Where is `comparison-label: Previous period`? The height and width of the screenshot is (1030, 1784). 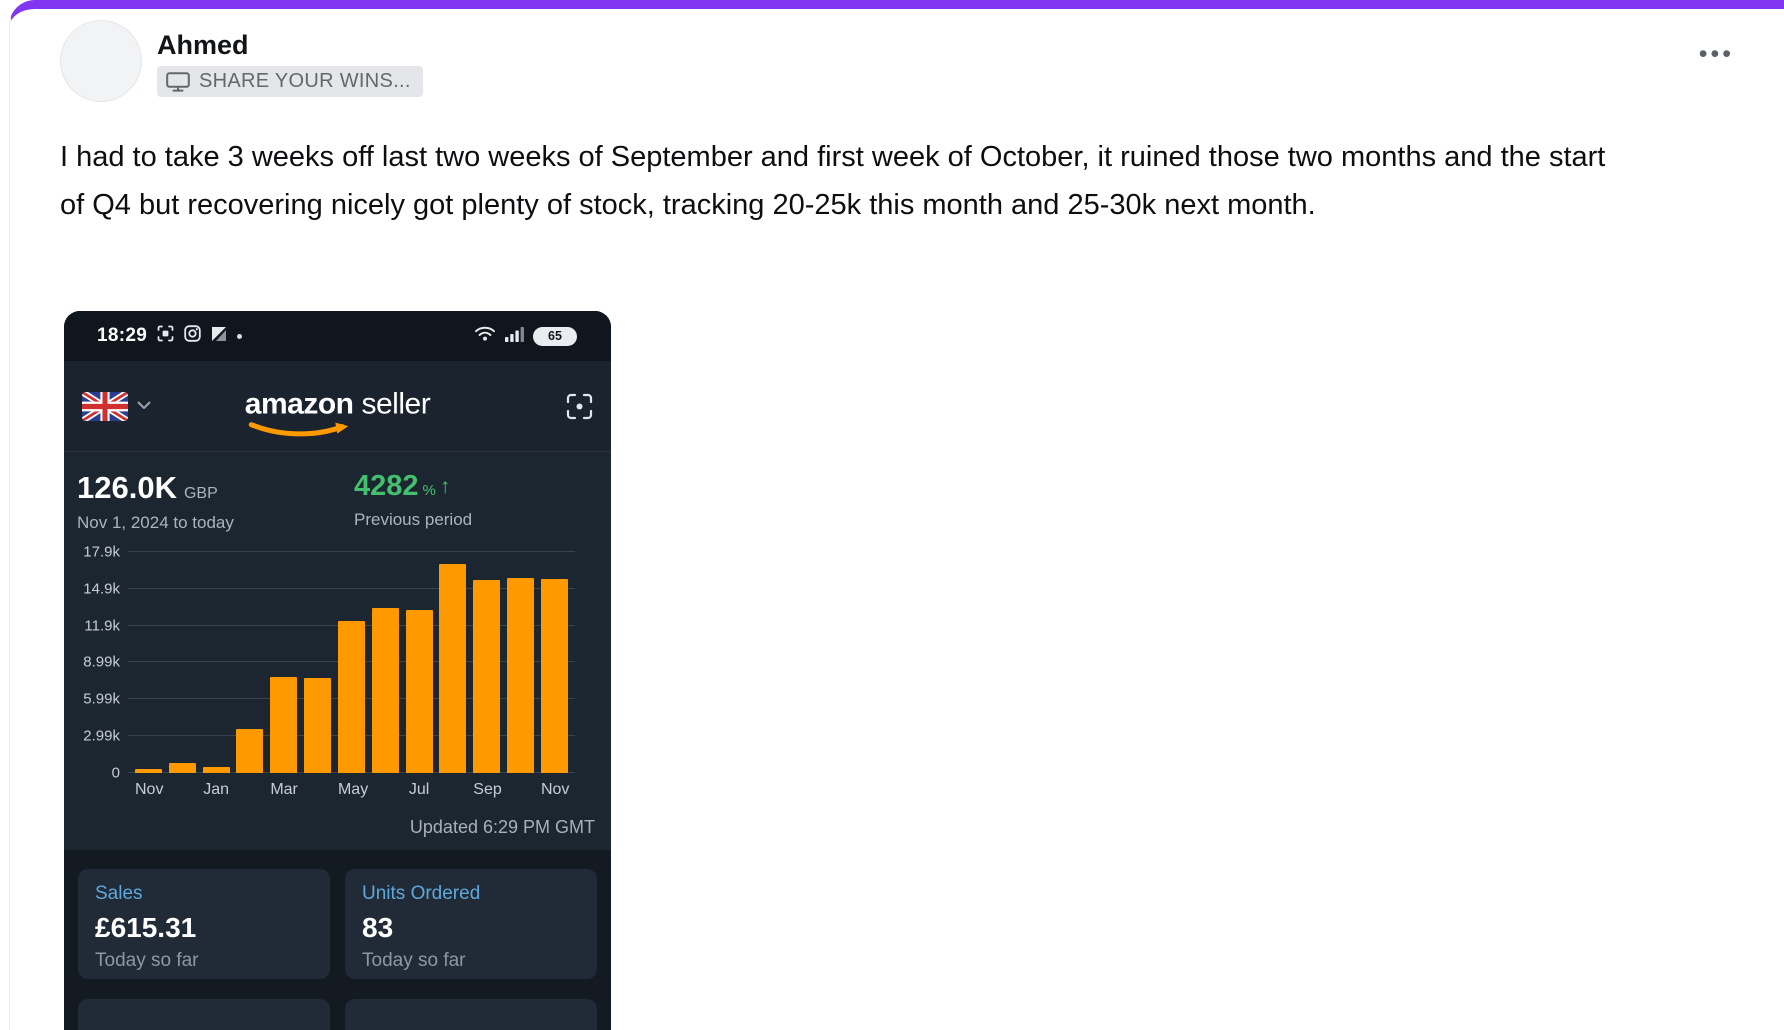 comparison-label: Previous period is located at coordinates (413, 519).